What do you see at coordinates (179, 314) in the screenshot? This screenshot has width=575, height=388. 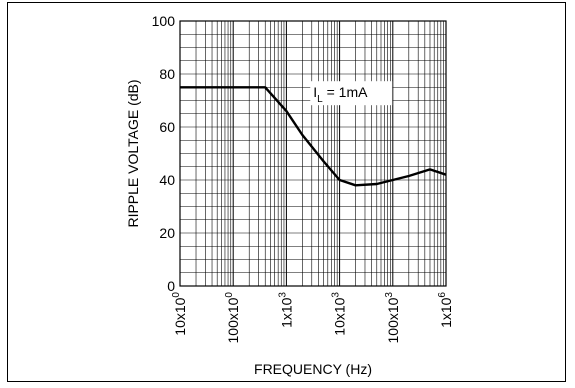 I see `x-tick-label: 10x100` at bounding box center [179, 314].